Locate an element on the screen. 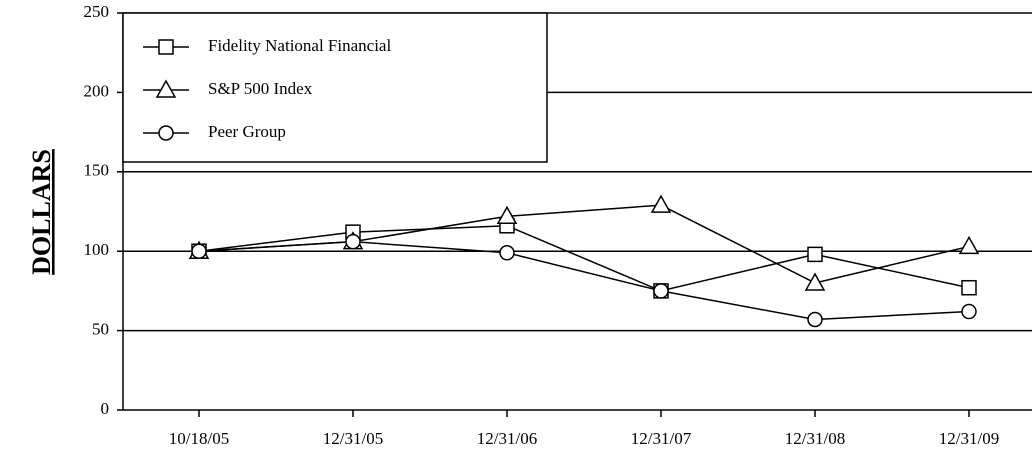  x-tick-label: 12/31/06 is located at coordinates (507, 438).